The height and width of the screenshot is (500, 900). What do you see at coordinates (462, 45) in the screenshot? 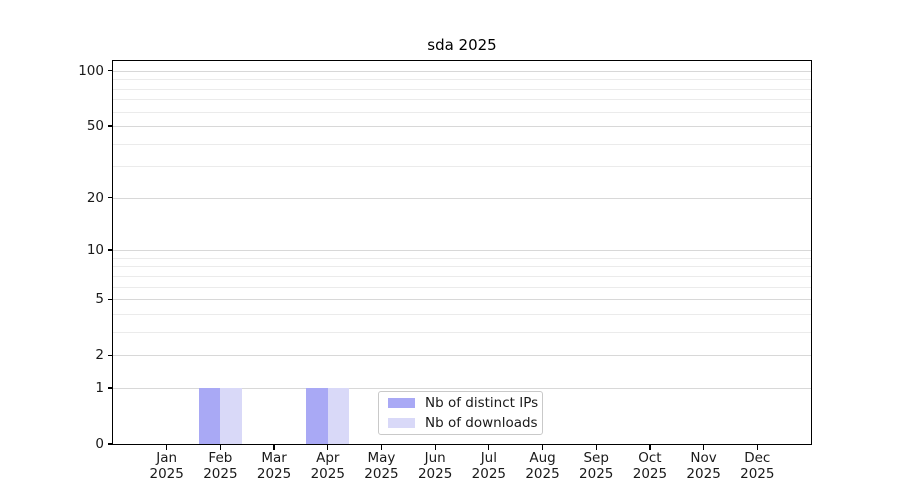
I see `chart-title: sda 2025` at bounding box center [462, 45].